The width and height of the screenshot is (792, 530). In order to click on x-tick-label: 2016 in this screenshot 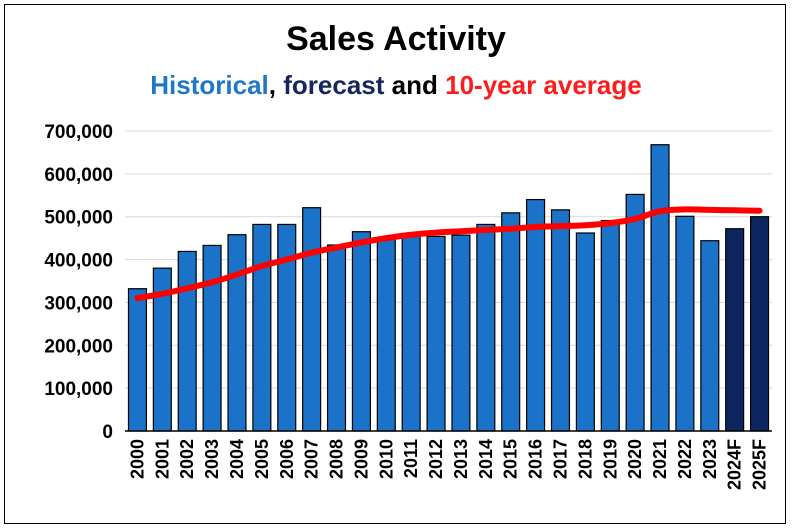, I will do `click(536, 459)`.